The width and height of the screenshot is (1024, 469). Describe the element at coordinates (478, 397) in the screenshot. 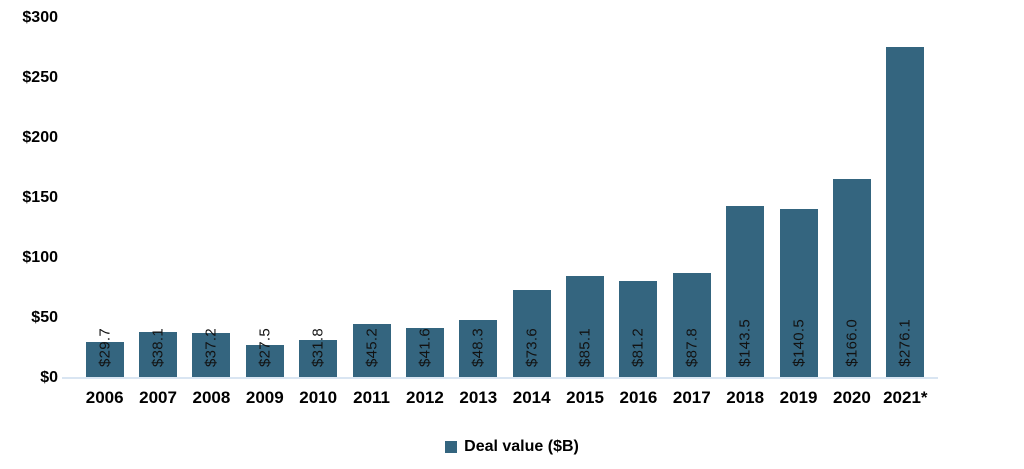

I see `x-tick-label: 2013` at that location.